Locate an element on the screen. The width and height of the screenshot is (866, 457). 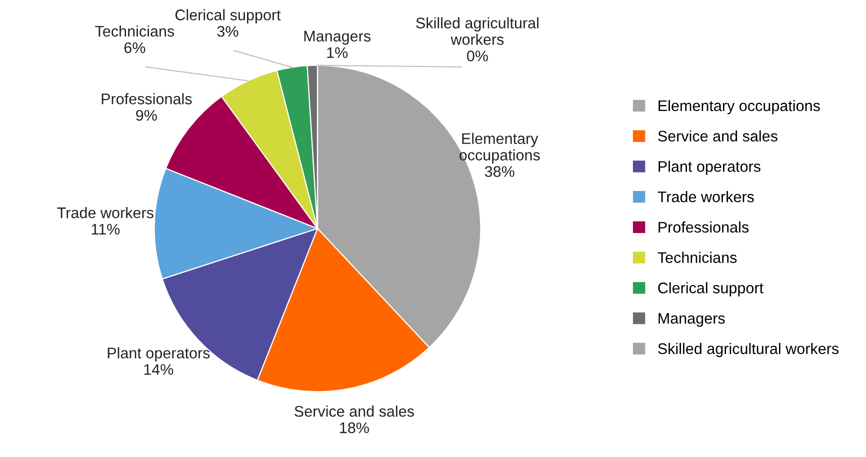
text: 0% is located at coordinates (477, 56).